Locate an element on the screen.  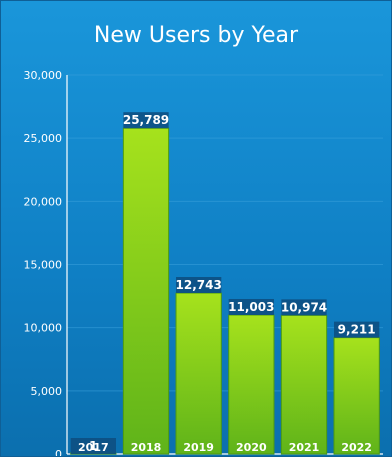
y-tick-label: 30,000 is located at coordinates (43, 75).